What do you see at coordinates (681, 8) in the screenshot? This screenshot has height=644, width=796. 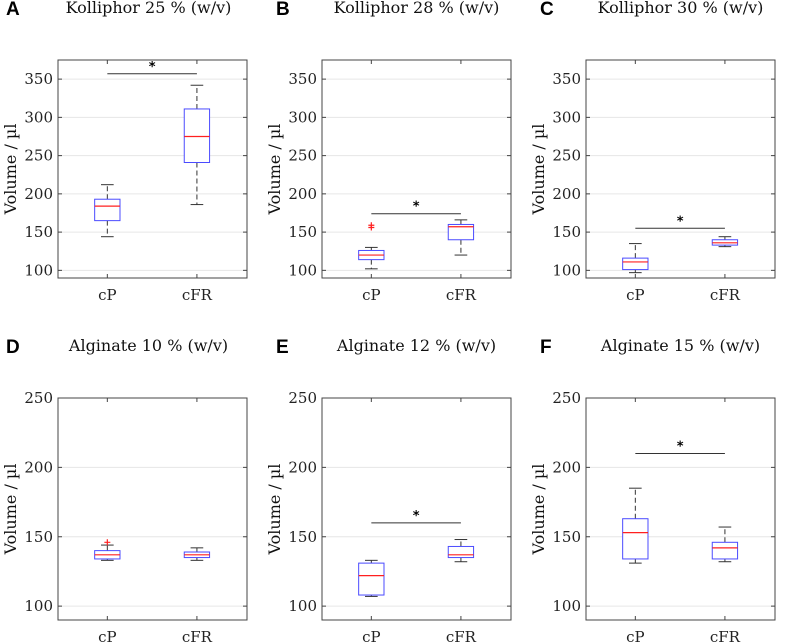 I see `panel-title: Kolliphor 30 % (w/v)` at bounding box center [681, 8].